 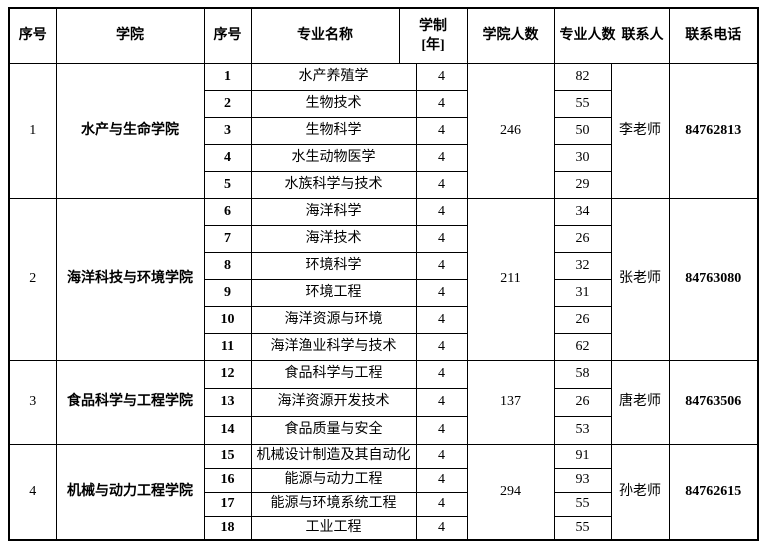 I want to click on college-cell: 水产与生命学院, so click(x=130, y=130).